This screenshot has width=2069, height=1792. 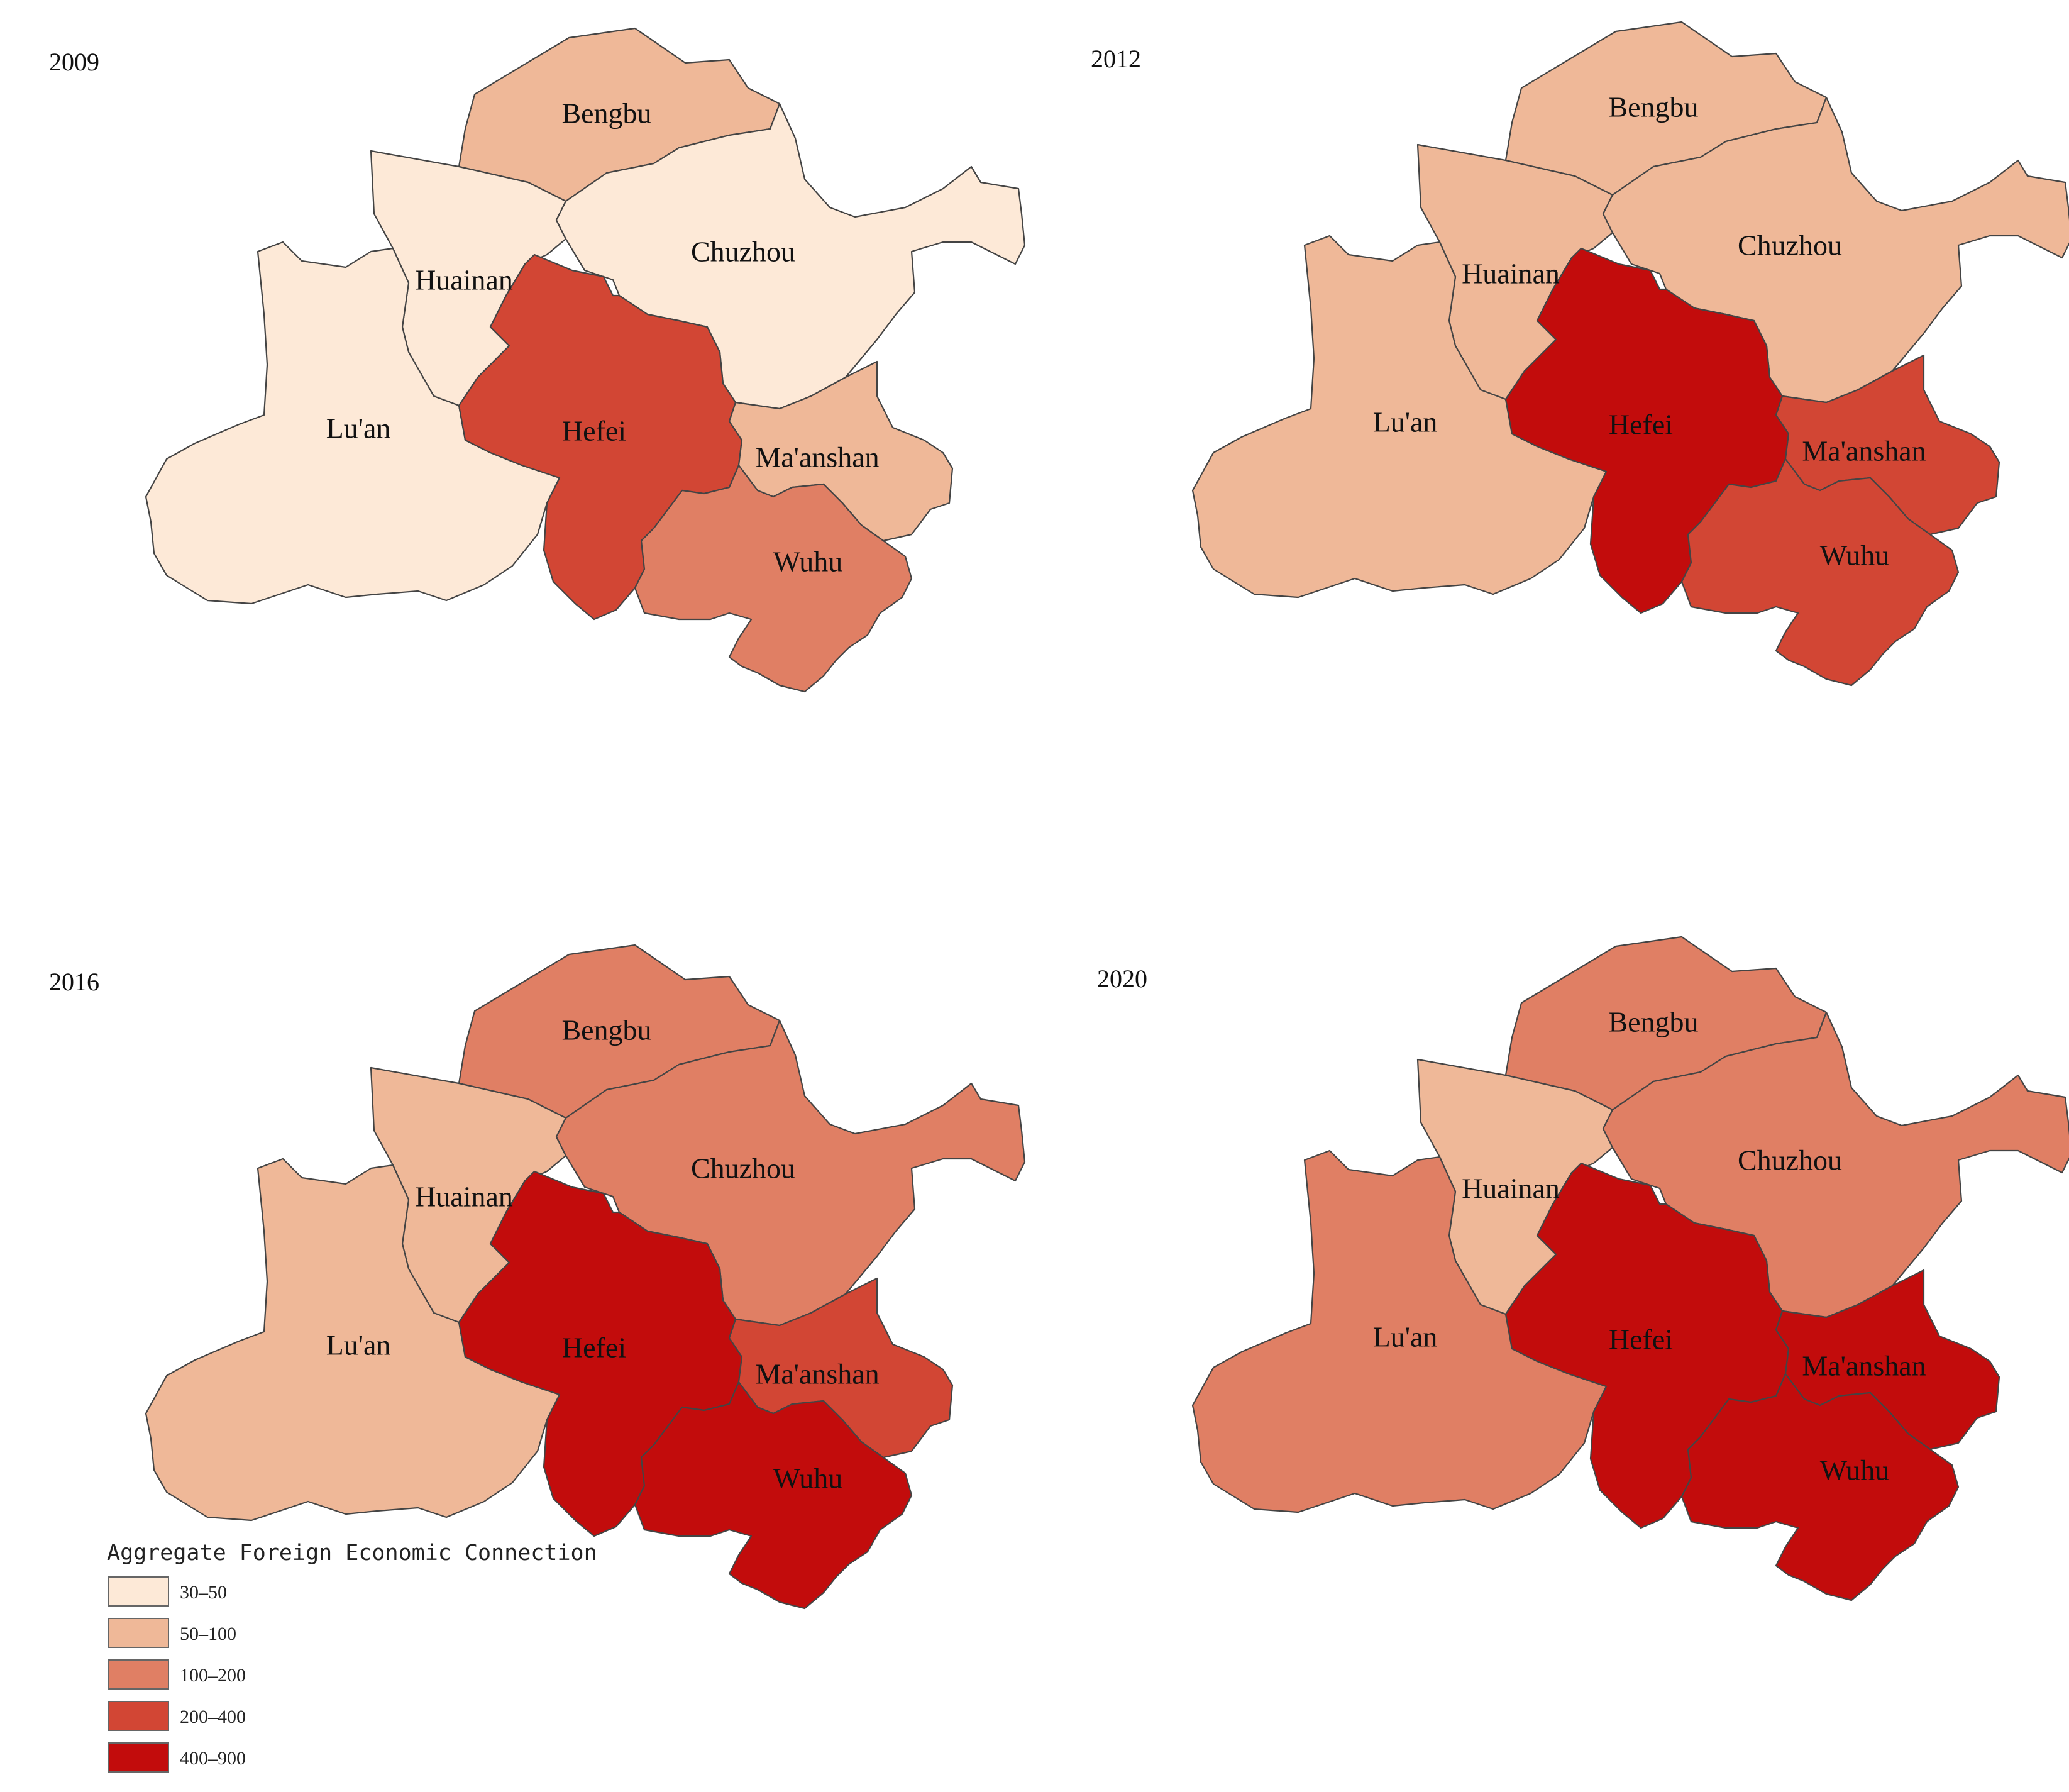 What do you see at coordinates (213, 1675) in the screenshot?
I see `legend-label: 100–200` at bounding box center [213, 1675].